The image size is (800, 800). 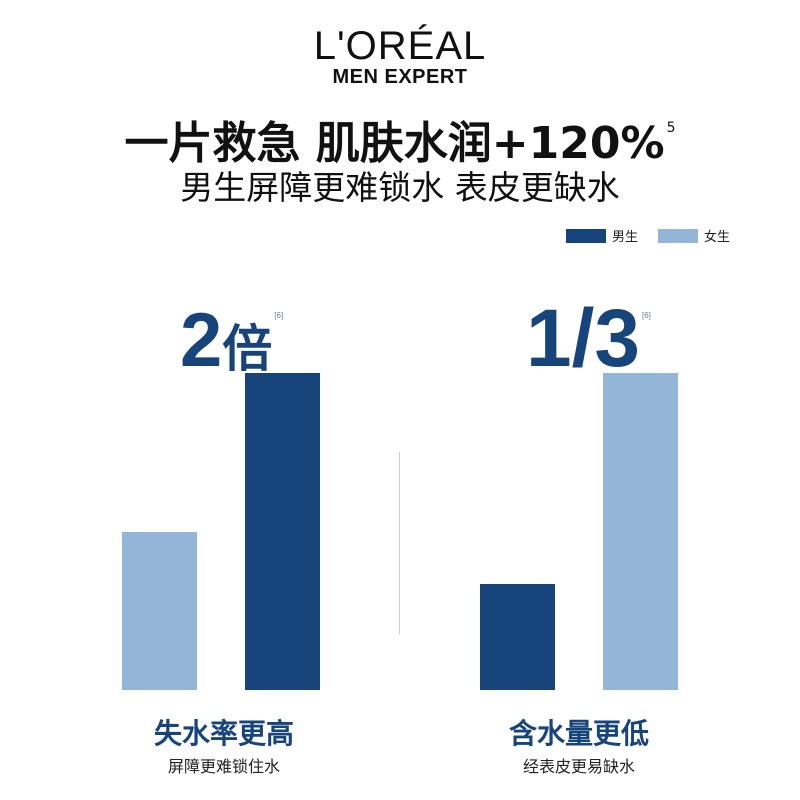 I want to click on left-chart-title: 失水率更高, so click(x=223, y=733).